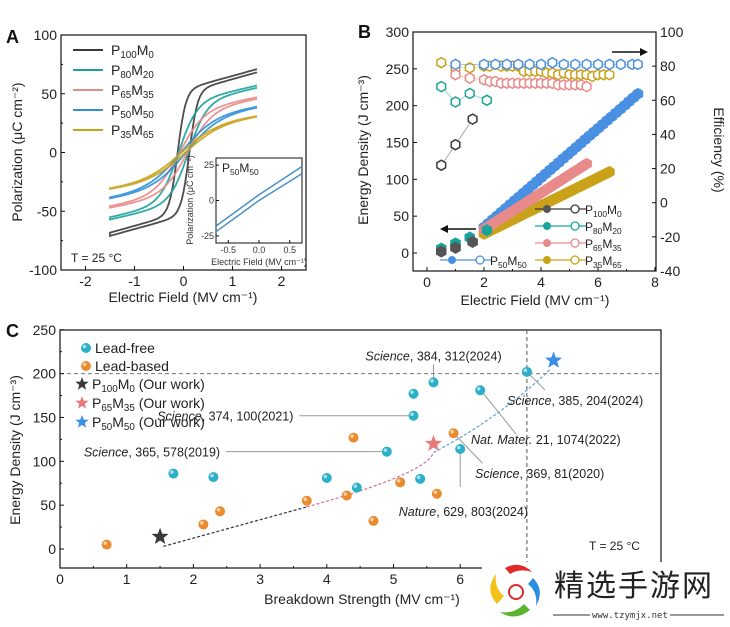 The height and width of the screenshot is (627, 730). I want to click on panel-b-right-y-tick-label: -20, so click(670, 237).